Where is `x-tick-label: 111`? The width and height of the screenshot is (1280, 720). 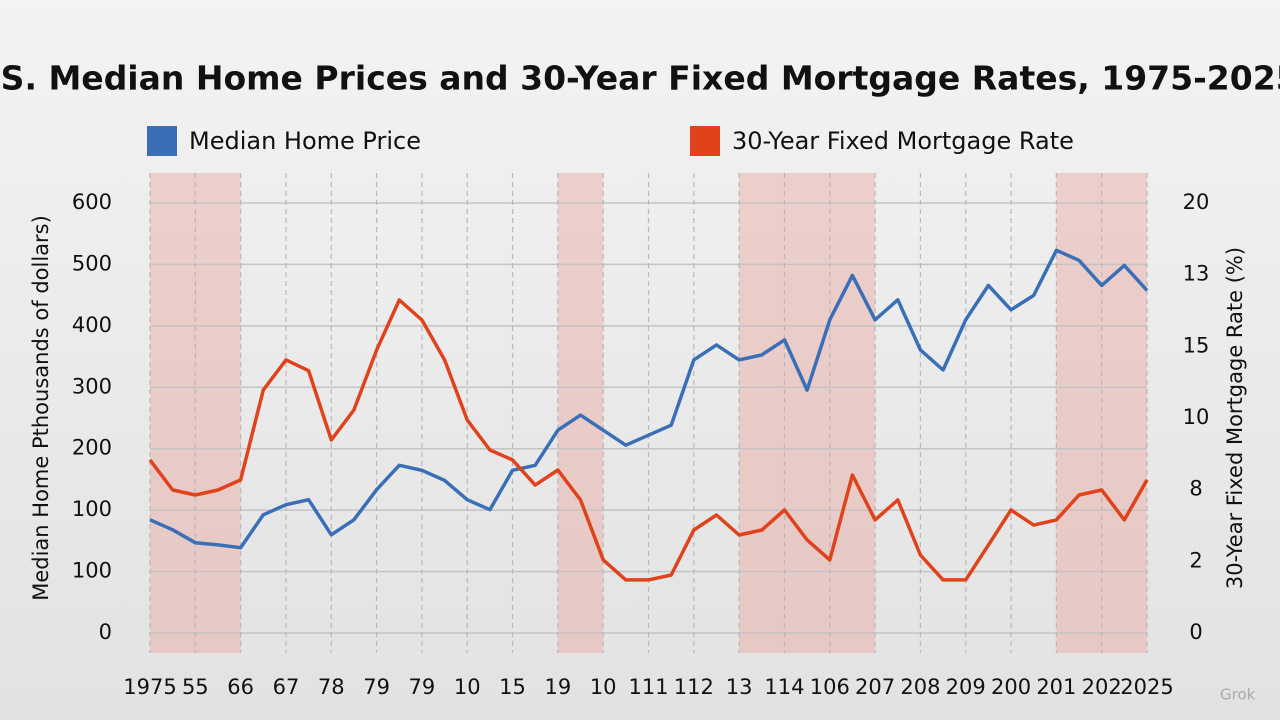 x-tick-label: 111 is located at coordinates (648, 687).